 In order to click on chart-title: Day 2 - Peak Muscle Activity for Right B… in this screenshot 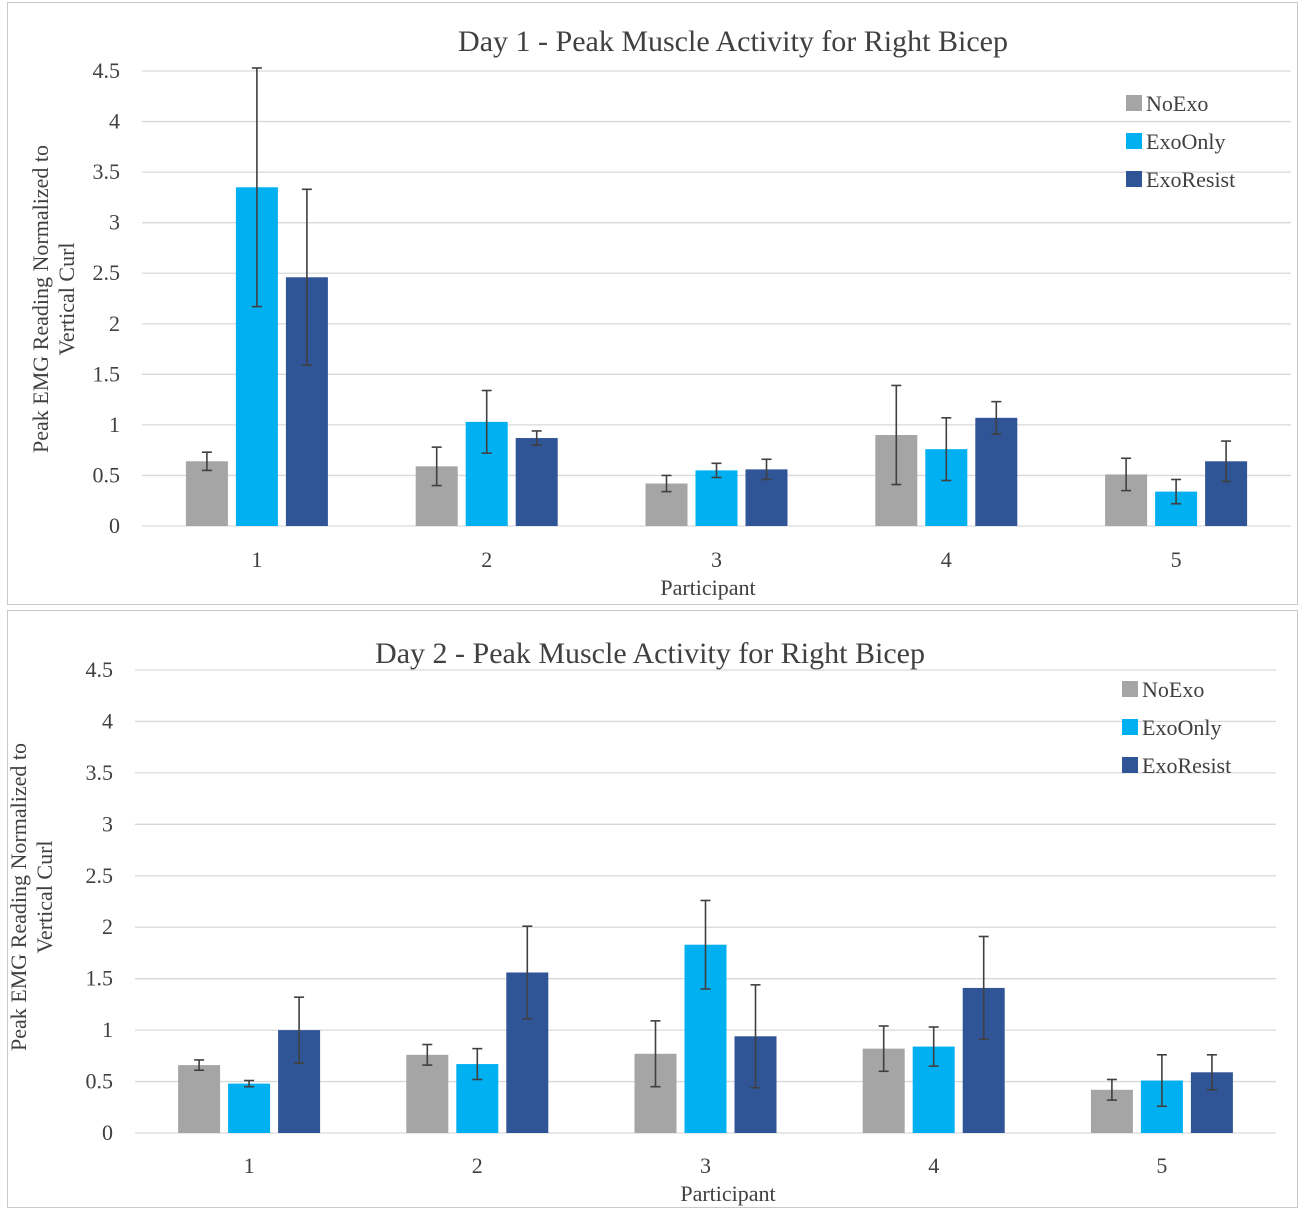, I will do `click(650, 653)`.